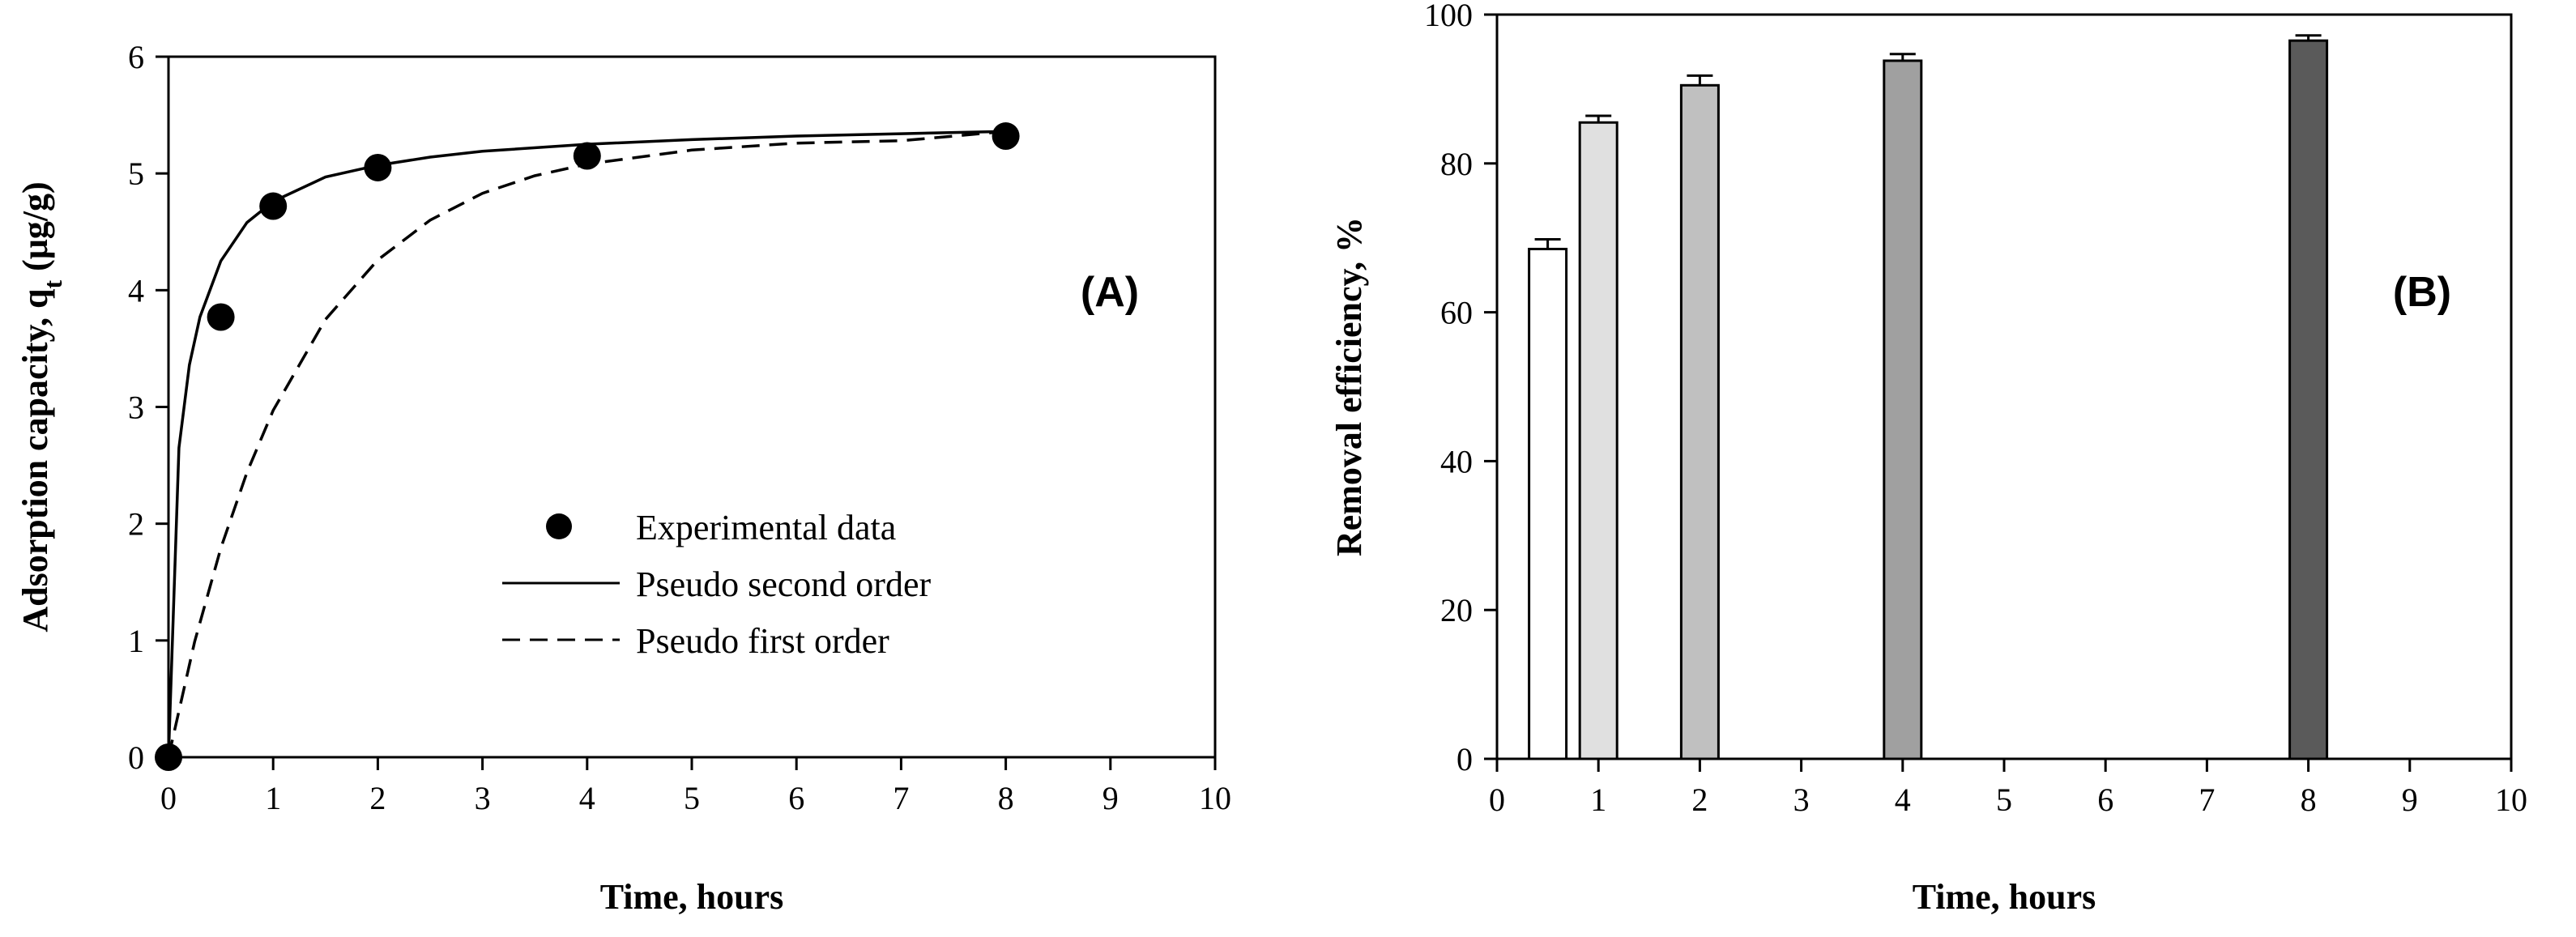 This screenshot has height=937, width=2576. Describe the element at coordinates (1448, 16) in the screenshot. I see `panel-b-y-tick-label: 100` at that location.